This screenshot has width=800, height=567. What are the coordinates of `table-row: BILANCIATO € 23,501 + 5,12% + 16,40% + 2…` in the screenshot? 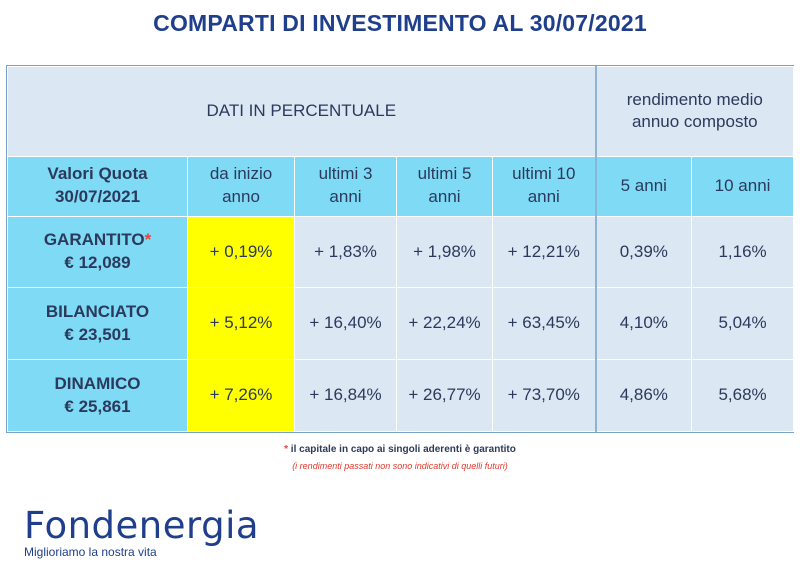 It's located at (401, 324).